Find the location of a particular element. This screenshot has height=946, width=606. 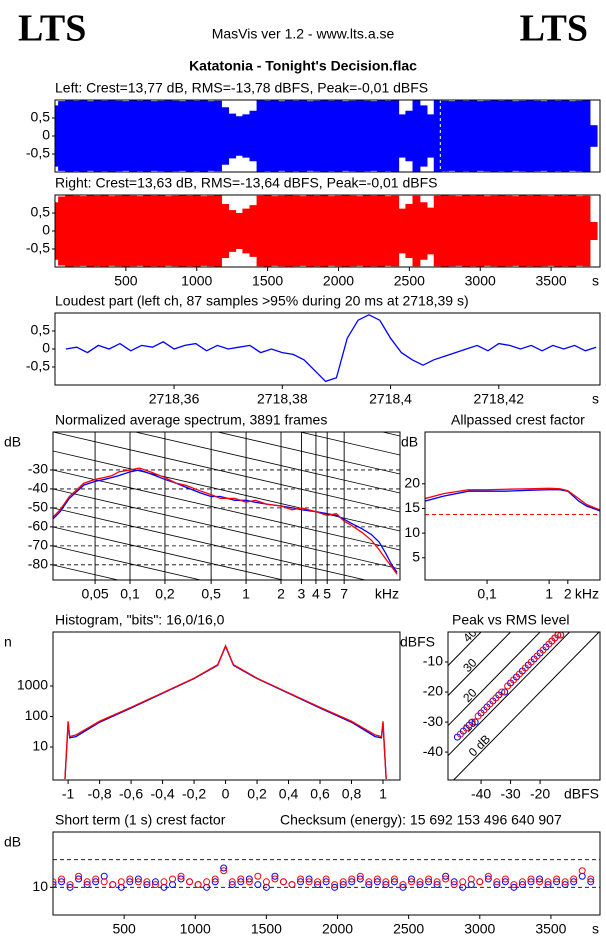

panel-title: Short term (1 s) crest factor is located at coordinates (140, 820).